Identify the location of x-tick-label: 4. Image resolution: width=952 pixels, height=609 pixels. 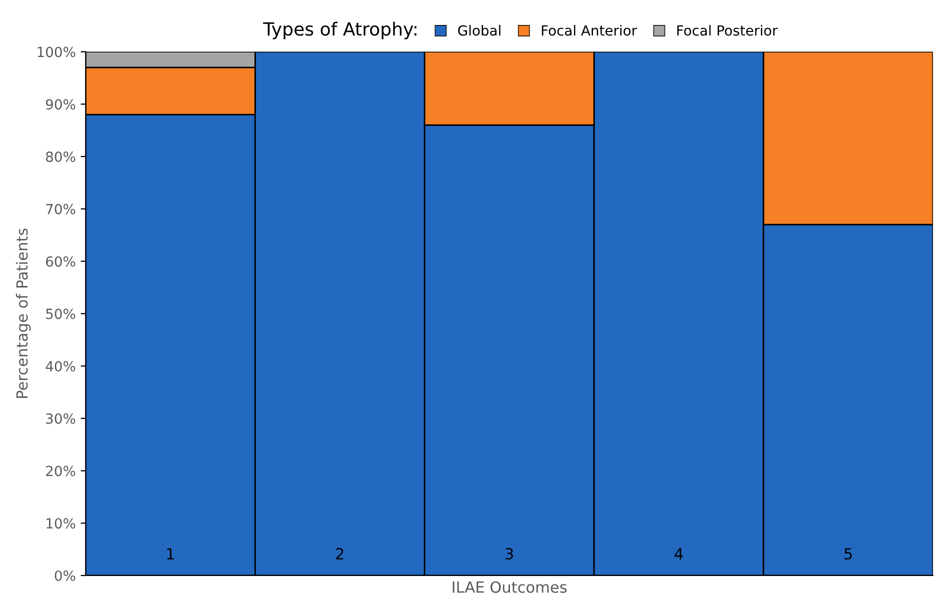
(678, 554).